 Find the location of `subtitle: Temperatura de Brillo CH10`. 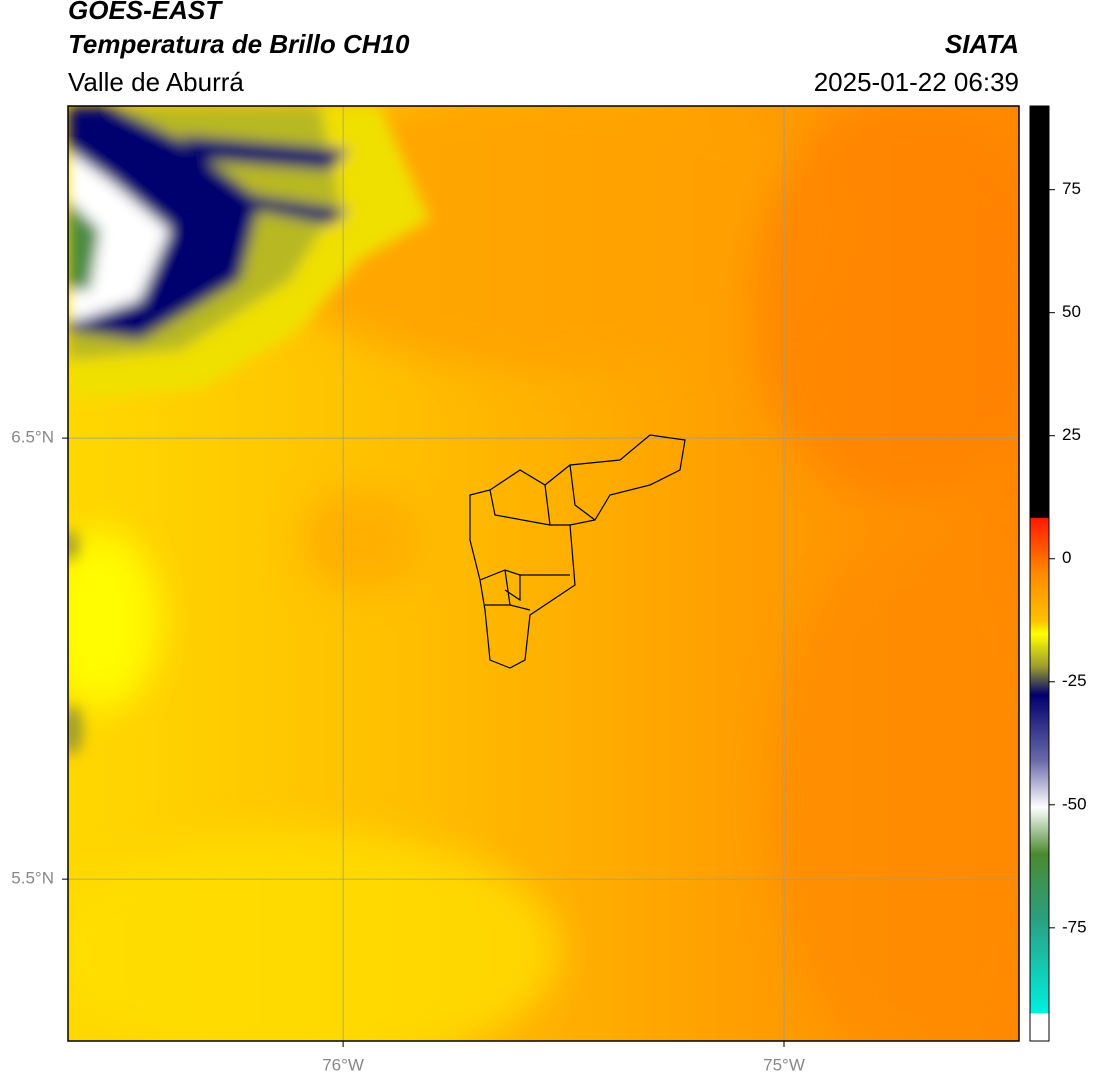

subtitle: Temperatura de Brillo CH10 is located at coordinates (239, 44).